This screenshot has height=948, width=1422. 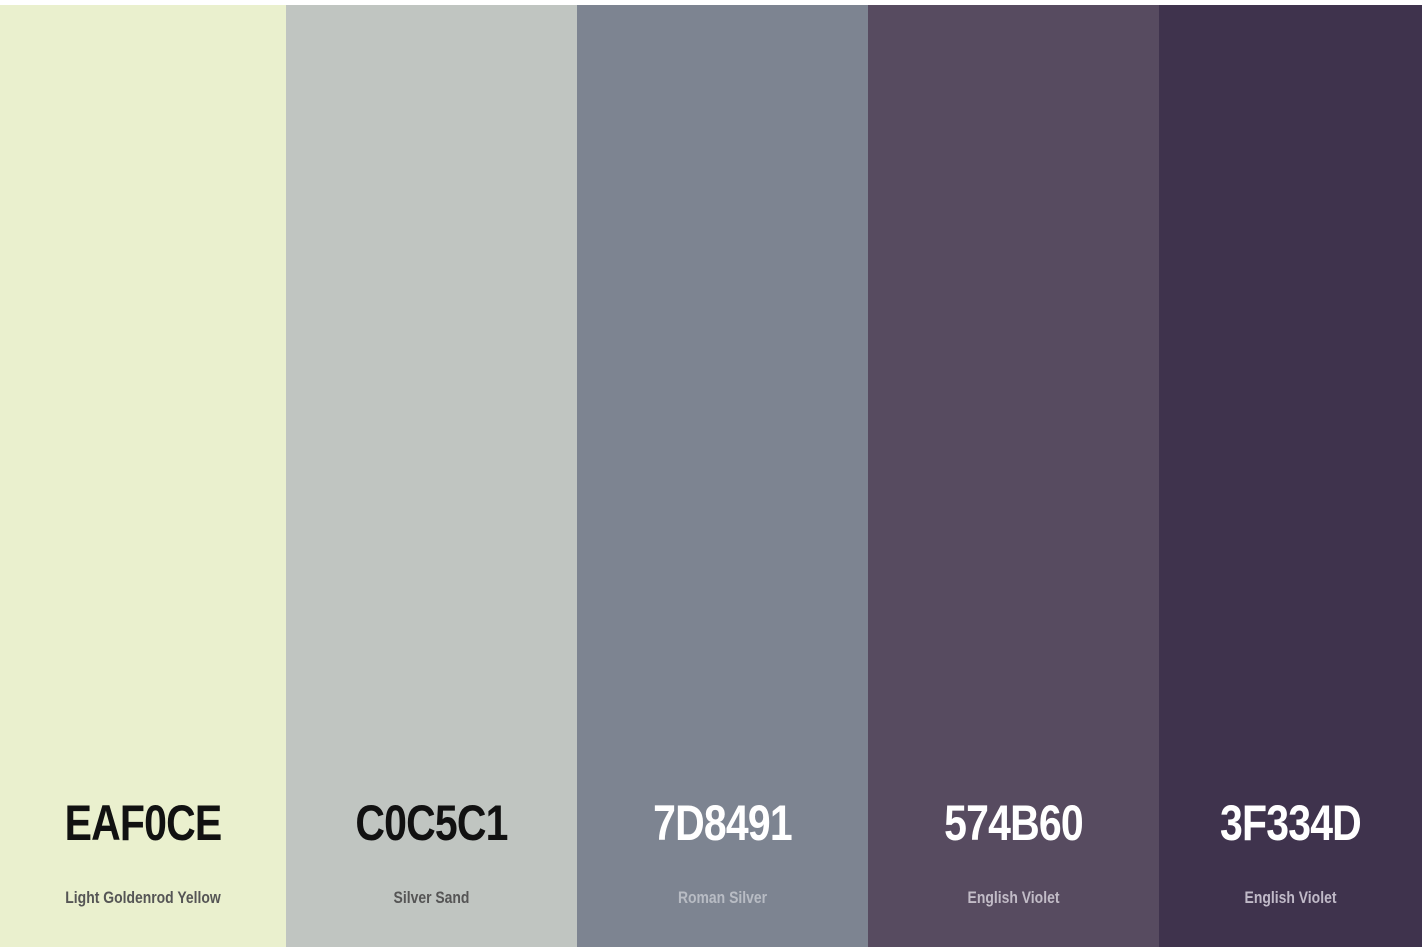 I want to click on swatch-hex-code: 574B60, so click(x=1014, y=823).